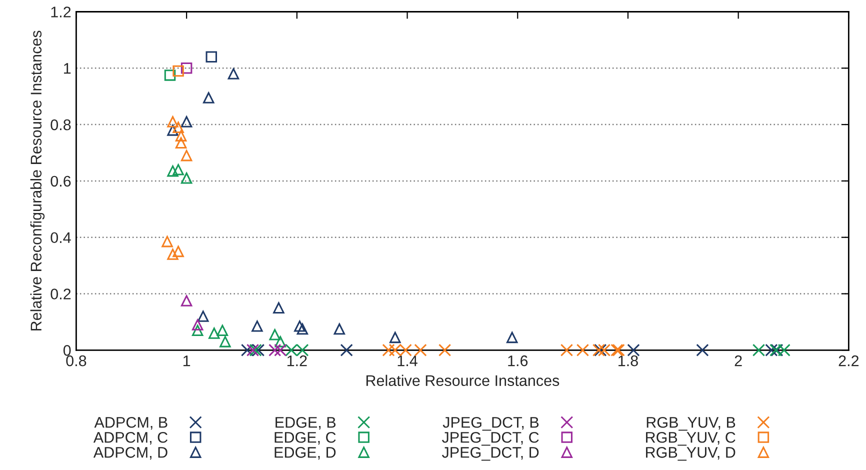 The height and width of the screenshot is (470, 866). What do you see at coordinates (61, 12) in the screenshot?
I see `y-tick-label: 1.2` at bounding box center [61, 12].